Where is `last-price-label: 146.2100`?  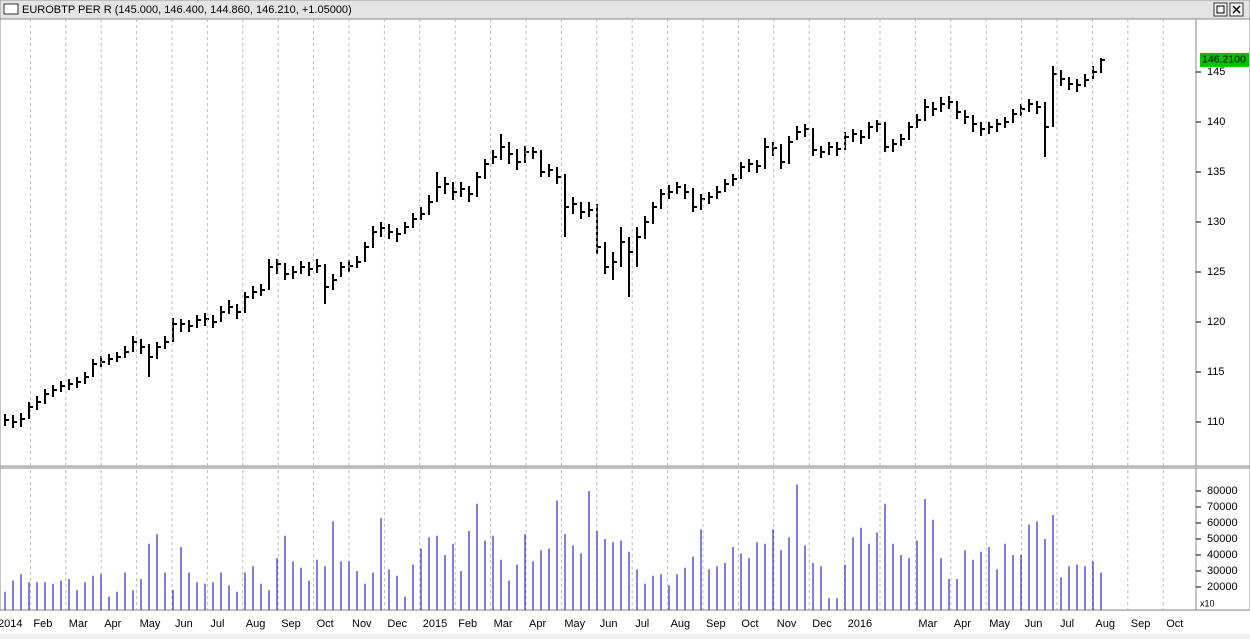
last-price-label: 146.2100 is located at coordinates (1224, 60).